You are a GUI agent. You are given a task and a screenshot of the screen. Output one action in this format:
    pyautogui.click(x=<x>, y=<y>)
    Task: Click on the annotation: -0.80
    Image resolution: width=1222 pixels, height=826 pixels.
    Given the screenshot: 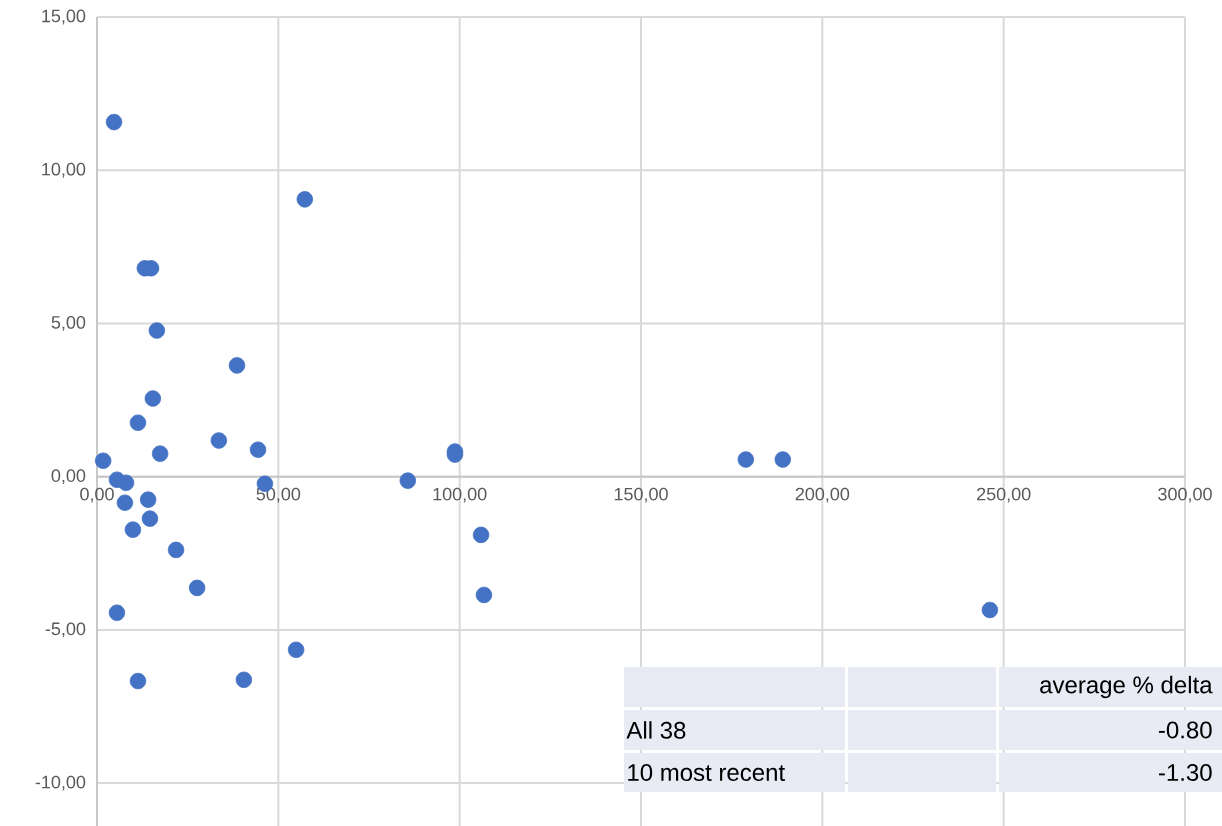 What is the action you would take?
    pyautogui.click(x=1185, y=730)
    